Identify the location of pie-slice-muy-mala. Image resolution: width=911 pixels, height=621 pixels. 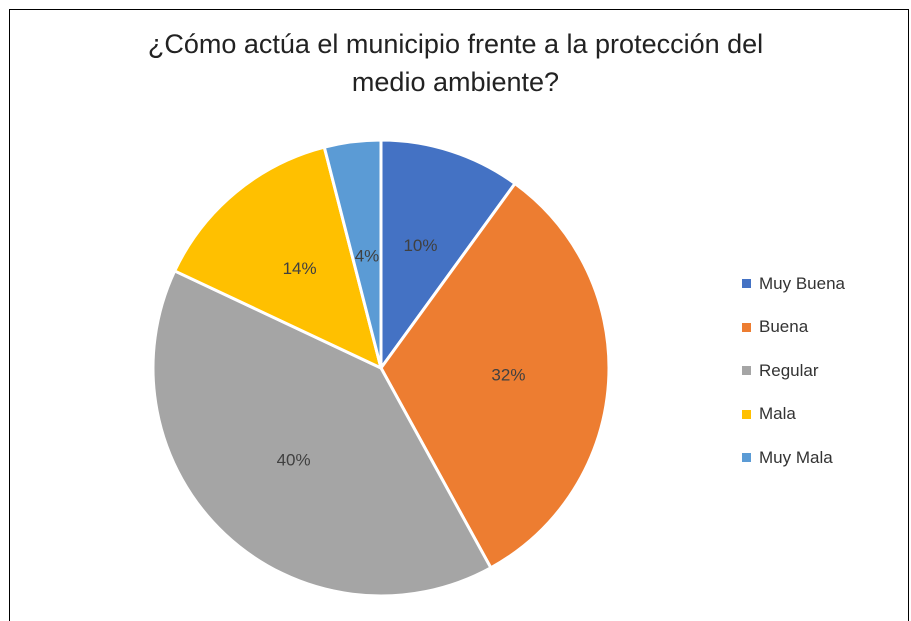
(352, 254).